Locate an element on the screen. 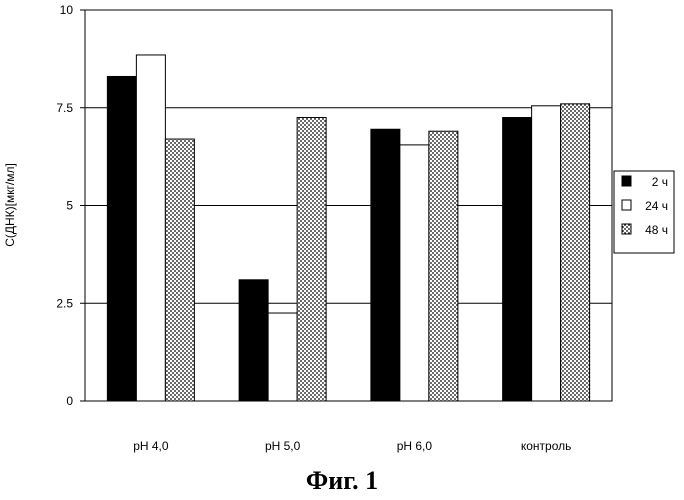 The width and height of the screenshot is (684, 500). legend-label: 2 ч is located at coordinates (660, 182).